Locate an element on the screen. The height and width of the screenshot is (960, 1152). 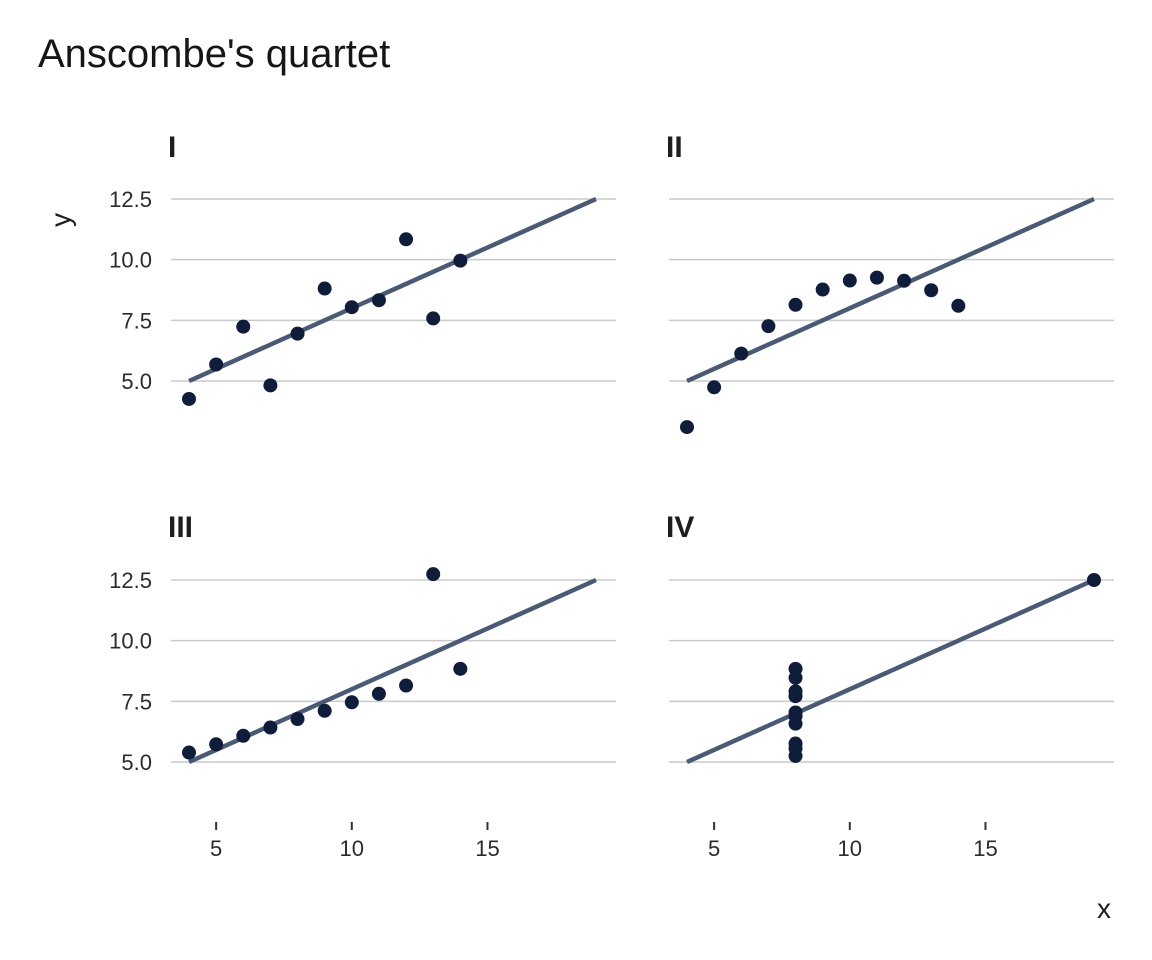
y-axis-label: y is located at coordinates (60, 220).